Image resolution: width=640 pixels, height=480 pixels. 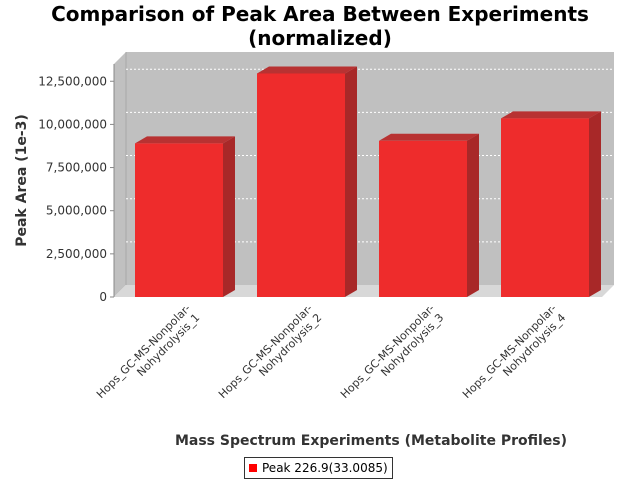 What do you see at coordinates (72, 124) in the screenshot?
I see `y-tick-label: 10,000,000` at bounding box center [72, 124].